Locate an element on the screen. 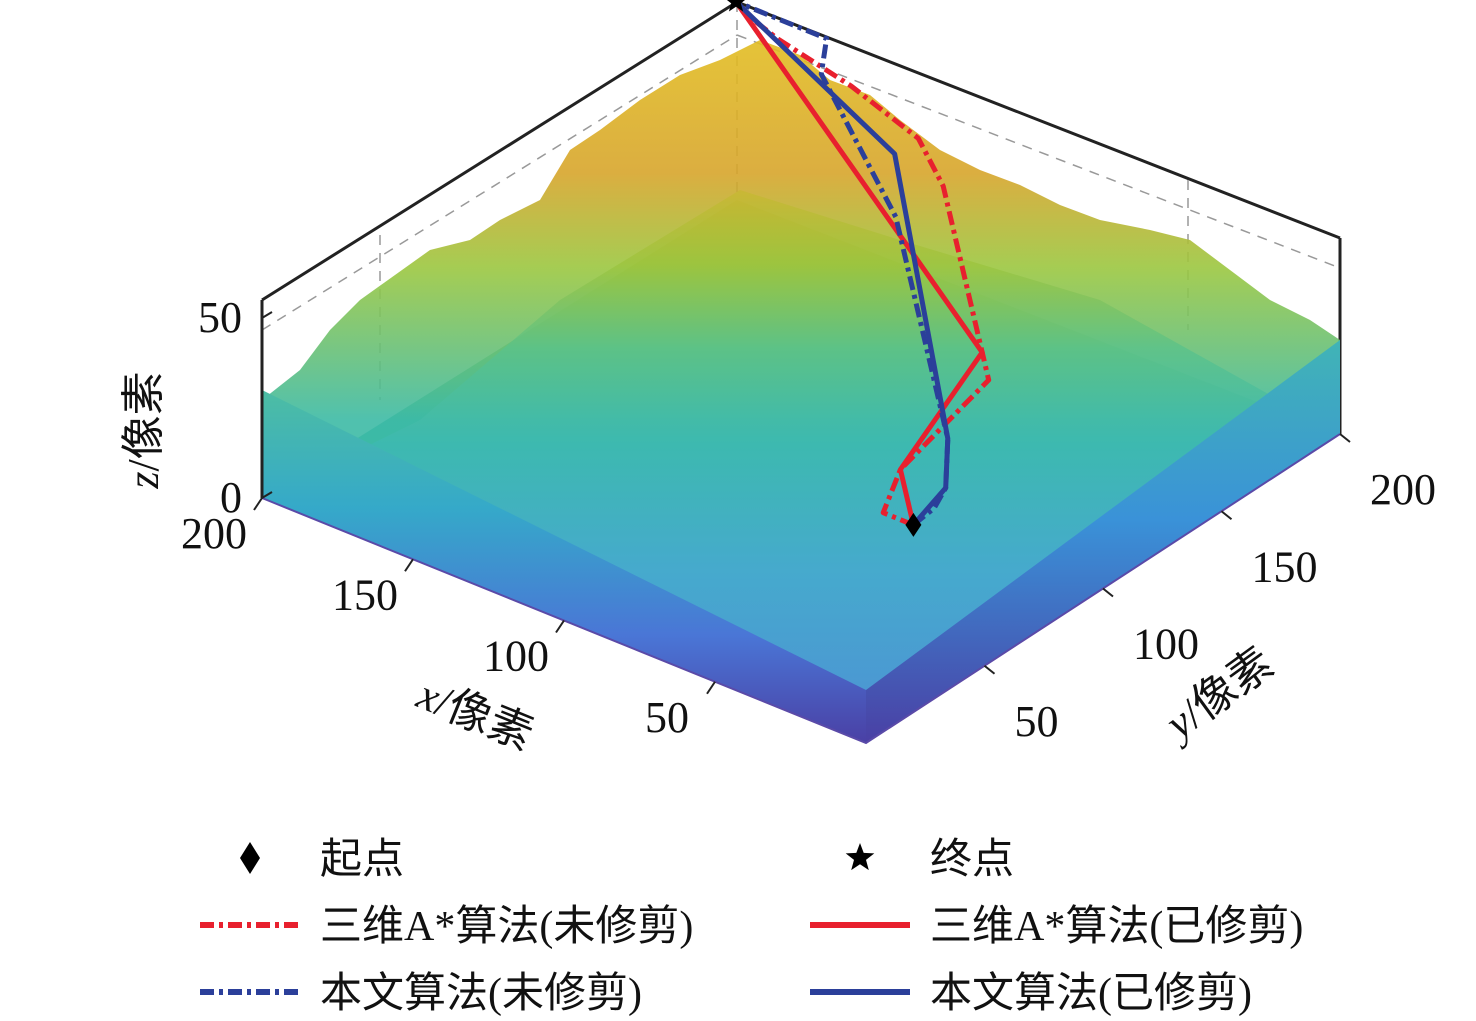  x-tick-label: 150 is located at coordinates (365, 594).